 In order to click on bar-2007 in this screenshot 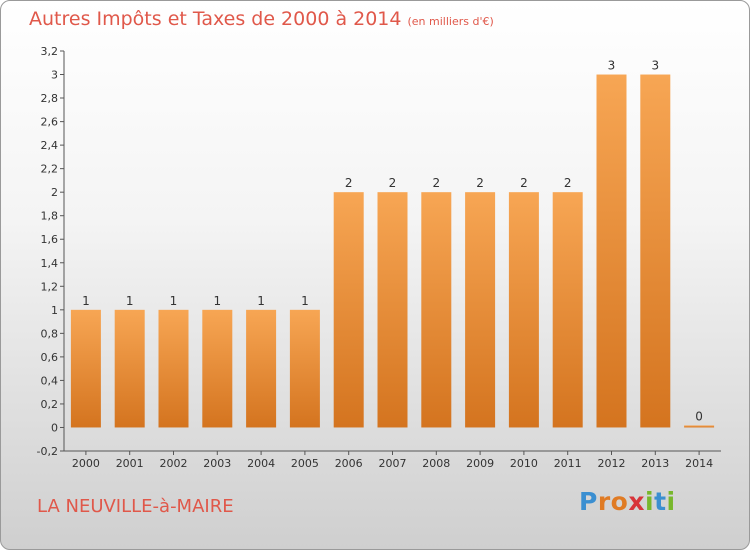, I will do `click(392, 310)`.